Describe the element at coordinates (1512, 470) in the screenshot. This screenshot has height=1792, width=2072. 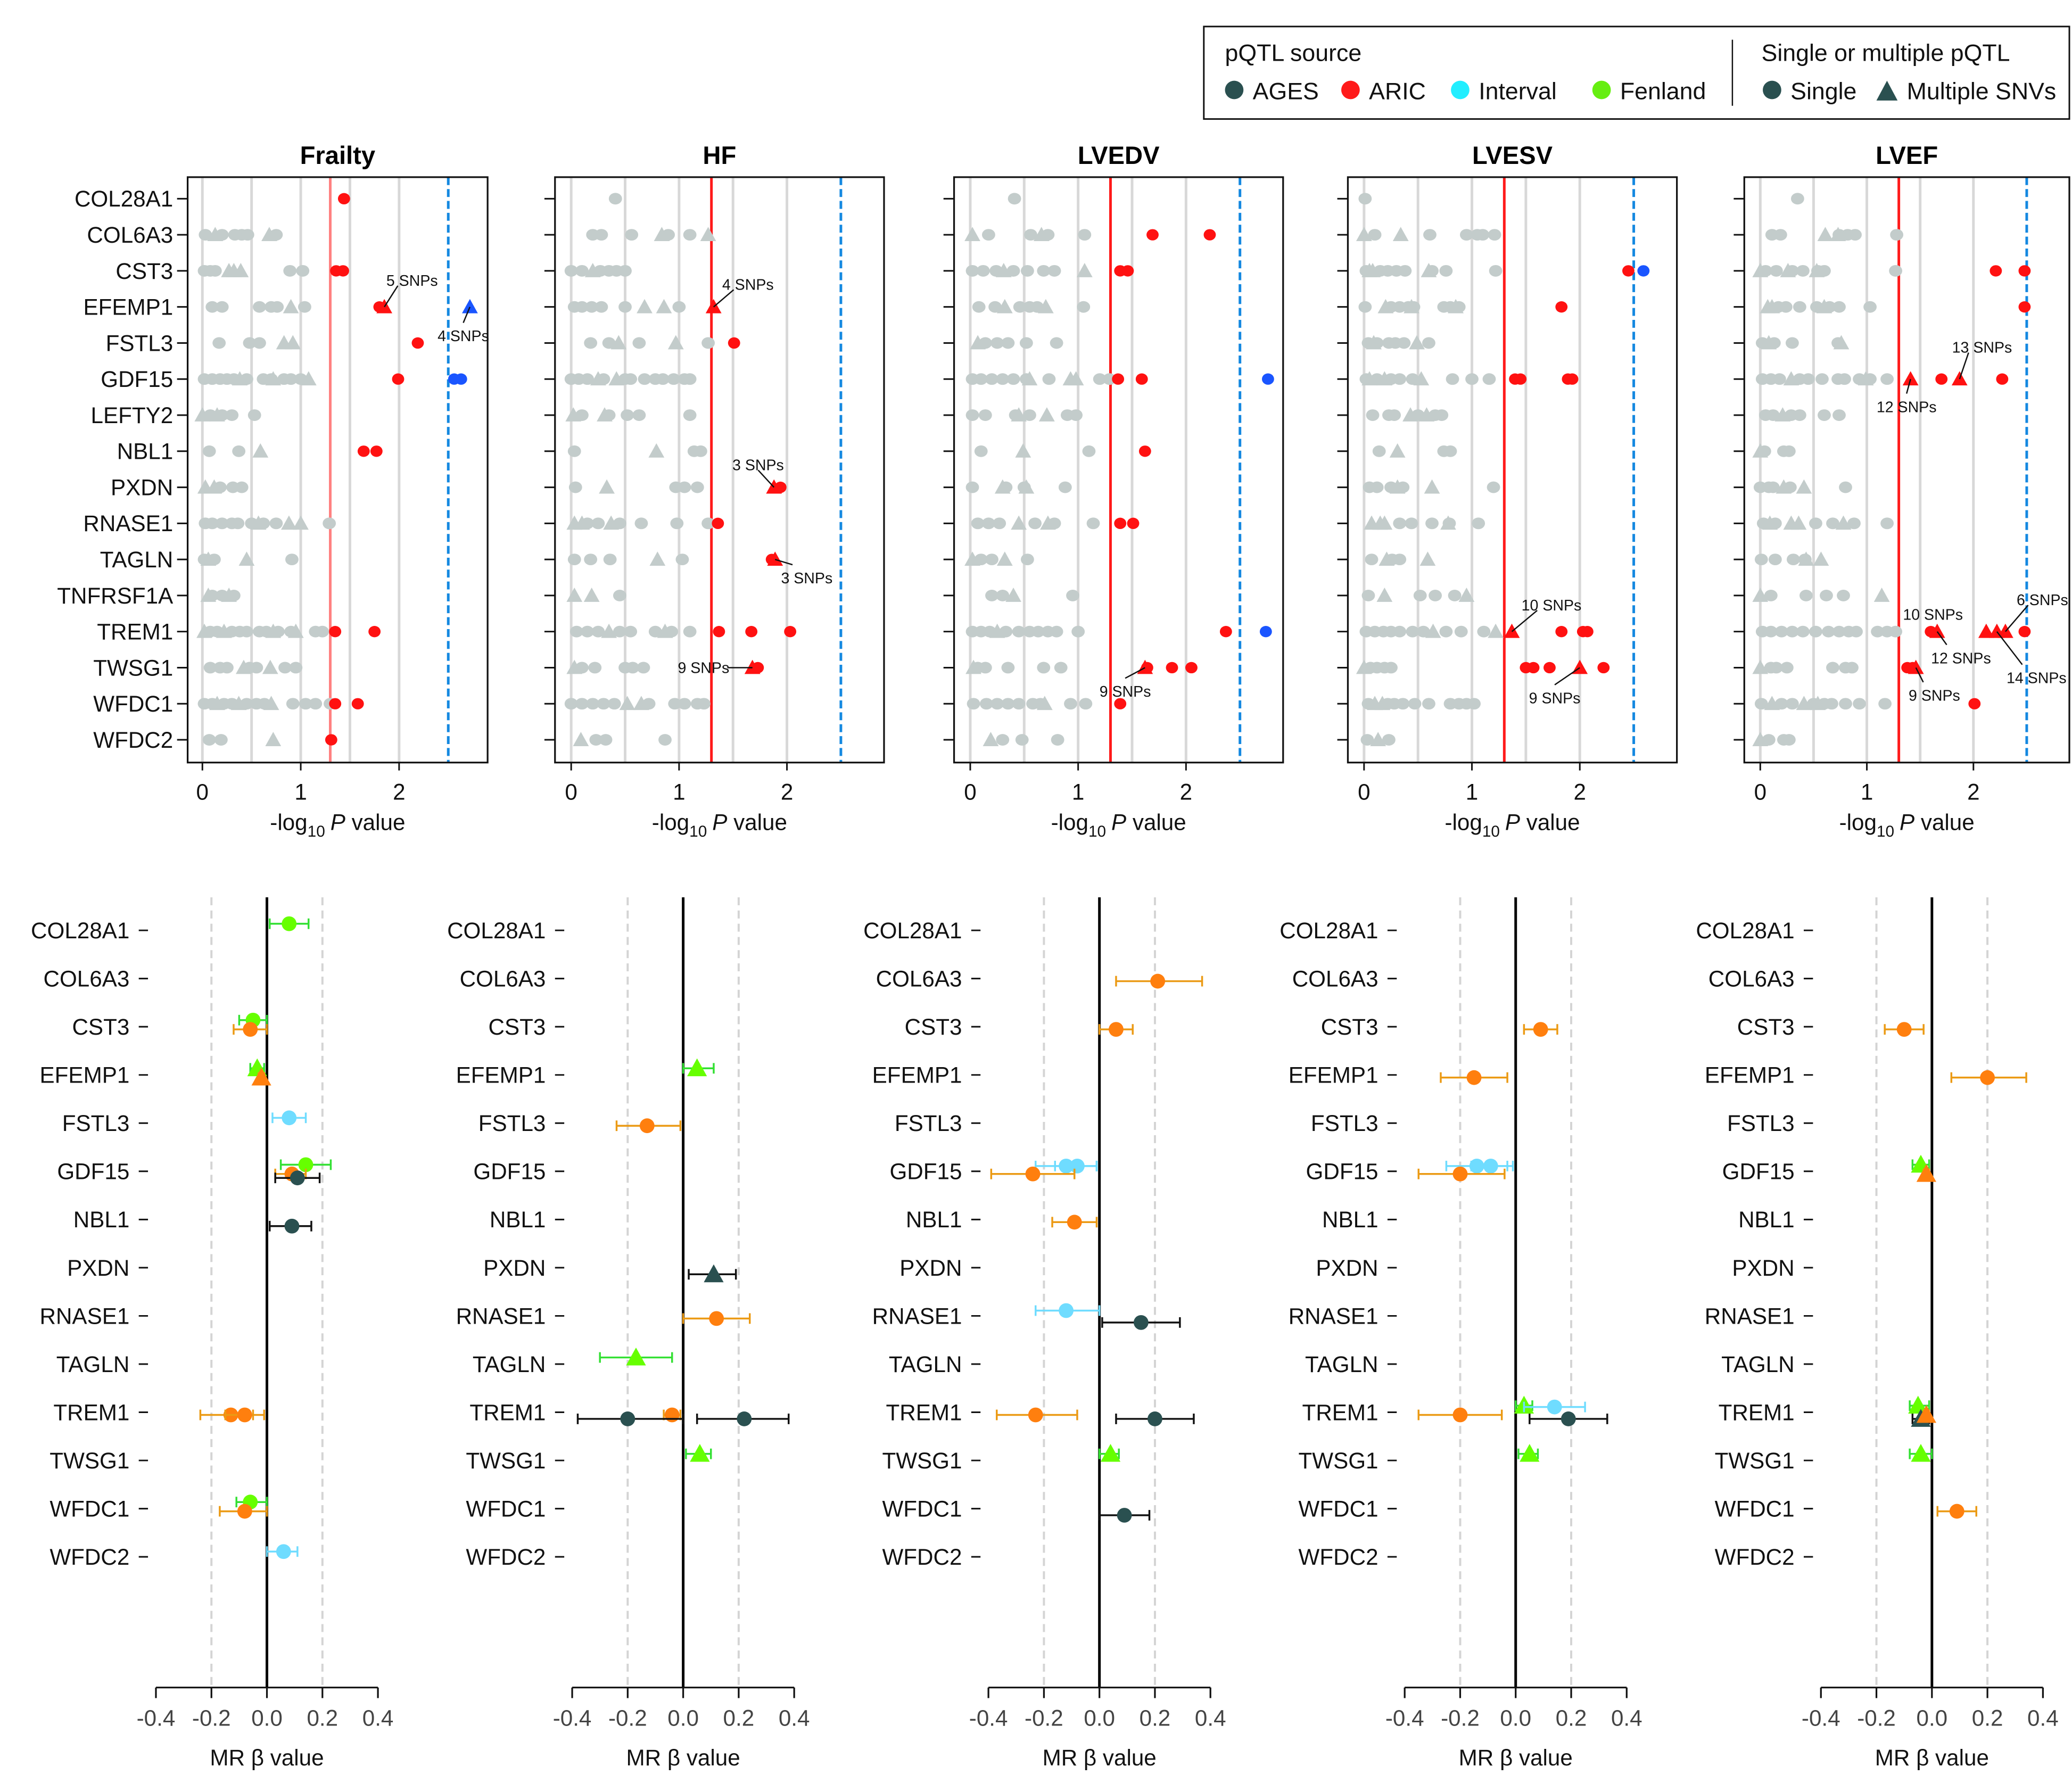
I see `plot-frame` at that location.